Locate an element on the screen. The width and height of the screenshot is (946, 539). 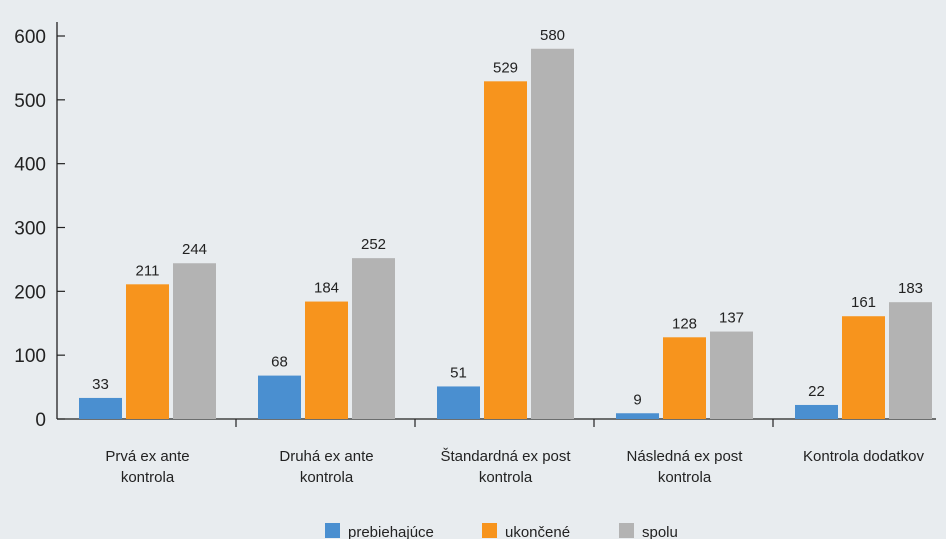
x-tick-label-line: Štandardná ex post is located at coordinates (505, 456).